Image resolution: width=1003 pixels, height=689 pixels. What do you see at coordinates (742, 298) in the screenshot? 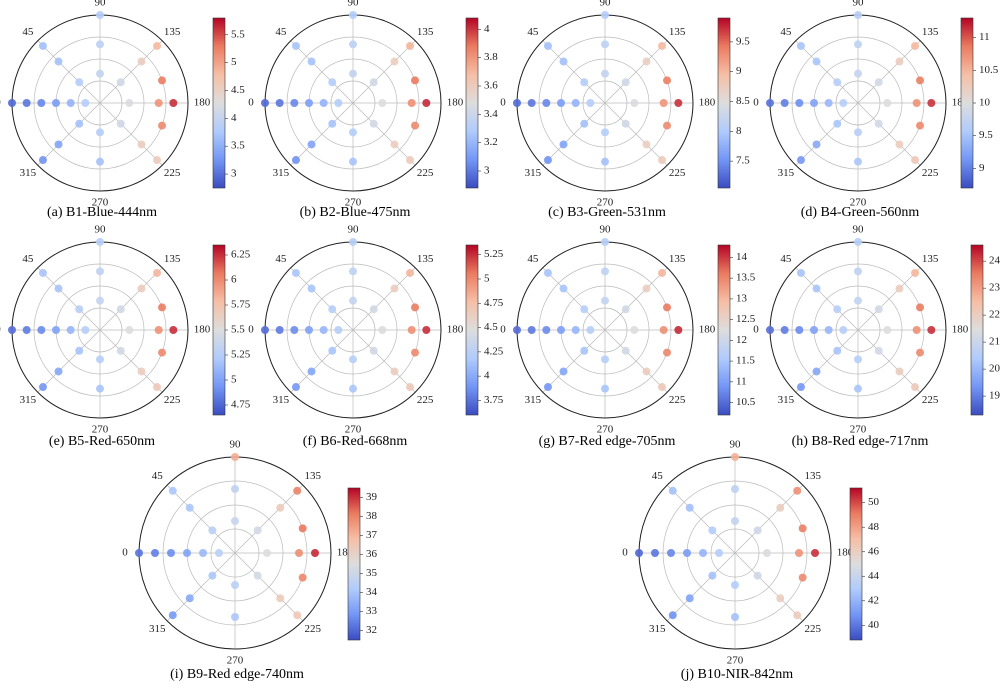
I see `colorbar-tick-label: 13` at bounding box center [742, 298].